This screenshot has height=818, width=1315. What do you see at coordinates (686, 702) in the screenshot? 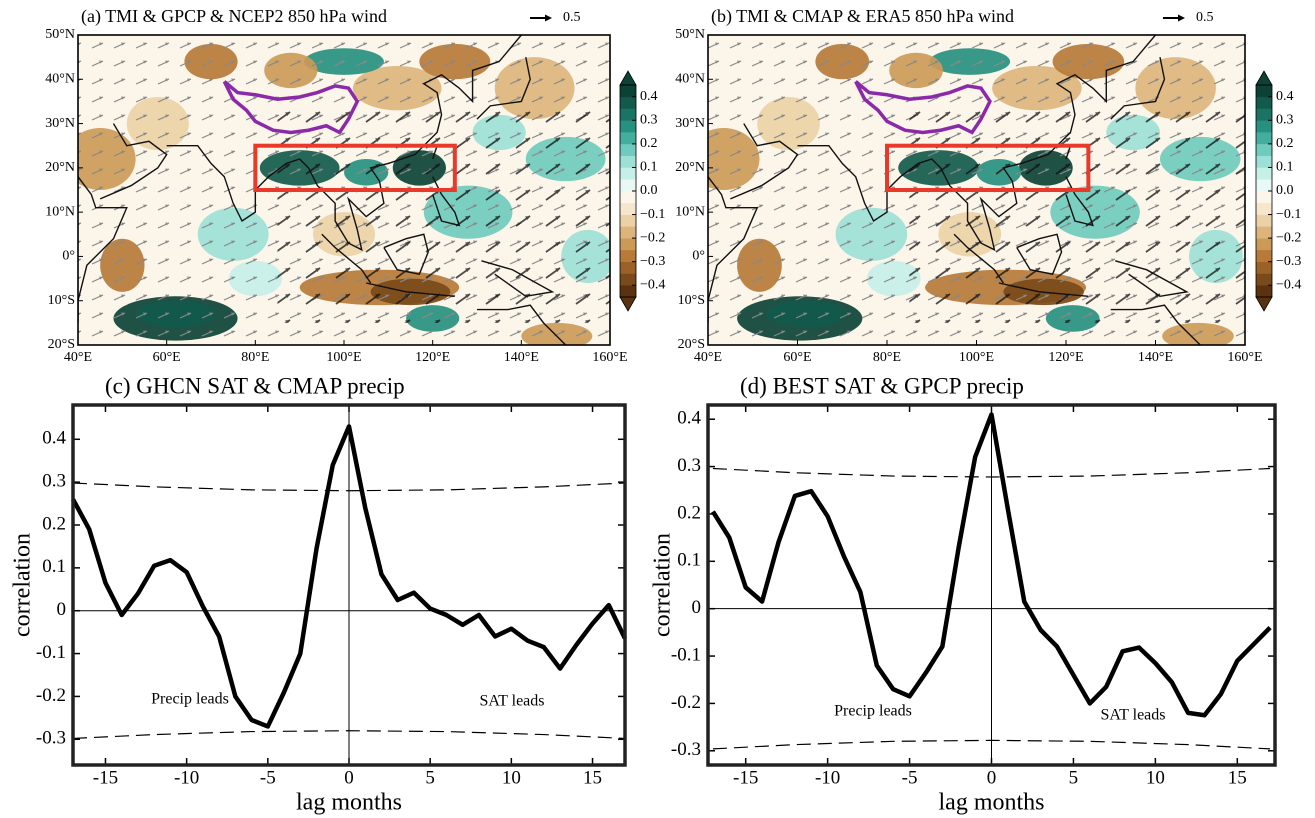
I see `y-tick-label: -0.2` at bounding box center [686, 702].